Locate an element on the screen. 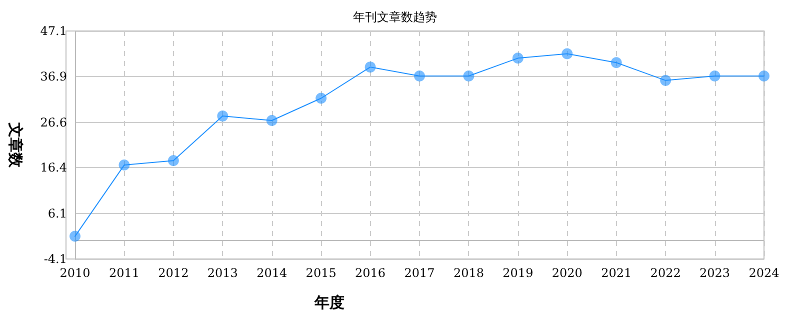 The height and width of the screenshot is (330, 790). y-tick-label: 26.6 is located at coordinates (53, 122).